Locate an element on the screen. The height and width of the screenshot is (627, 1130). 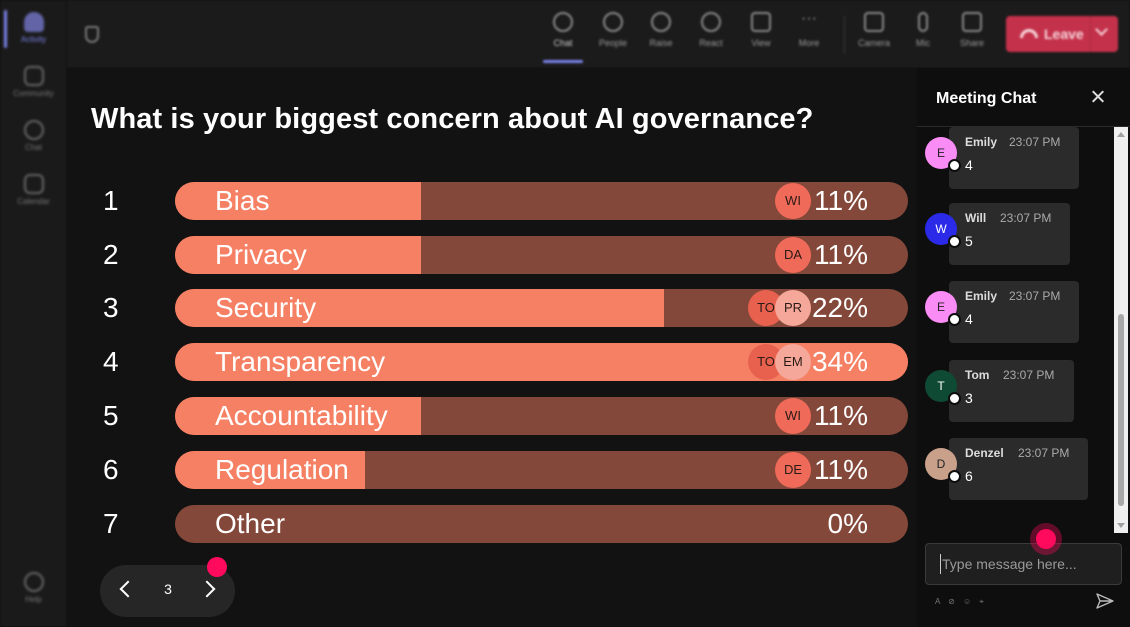
voter-avatar: EM is located at coordinates (793, 362).